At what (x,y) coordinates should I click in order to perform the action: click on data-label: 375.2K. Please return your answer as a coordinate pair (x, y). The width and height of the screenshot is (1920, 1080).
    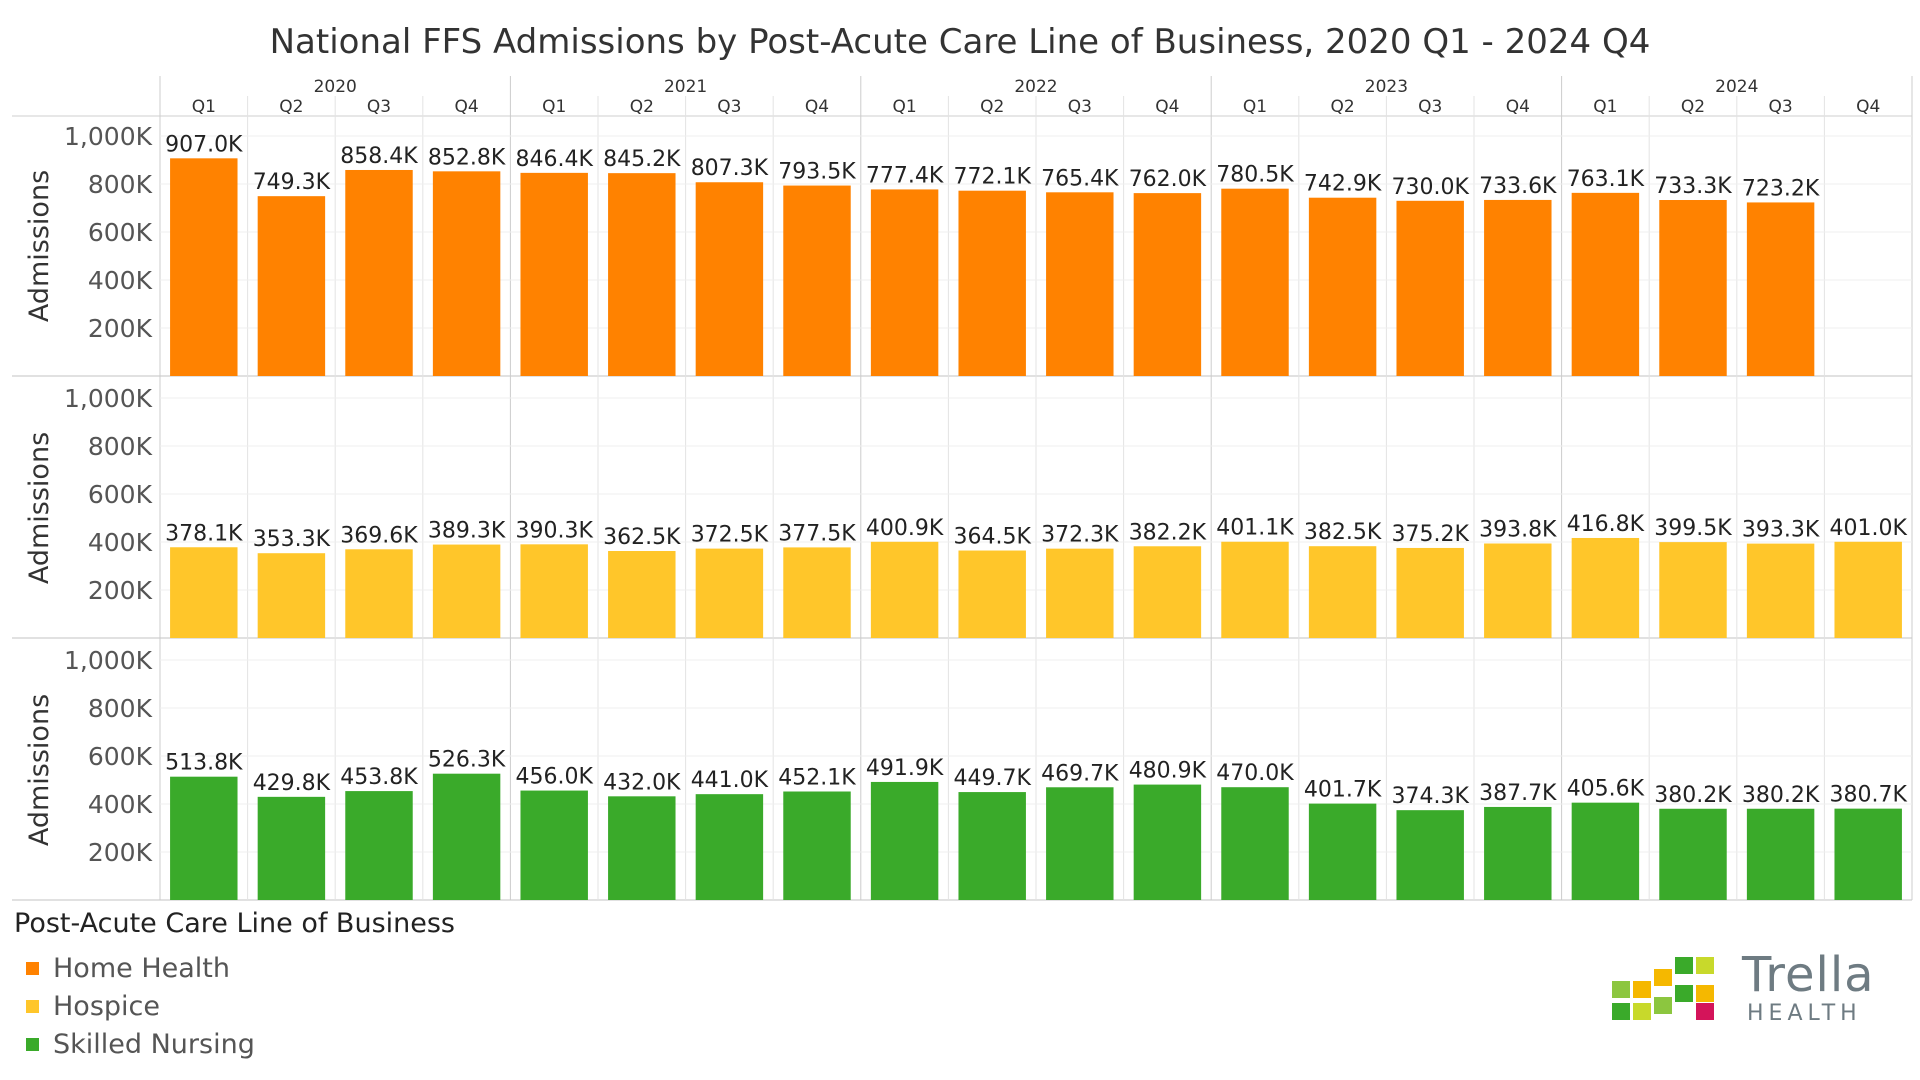
    Looking at the image, I should click on (1430, 534).